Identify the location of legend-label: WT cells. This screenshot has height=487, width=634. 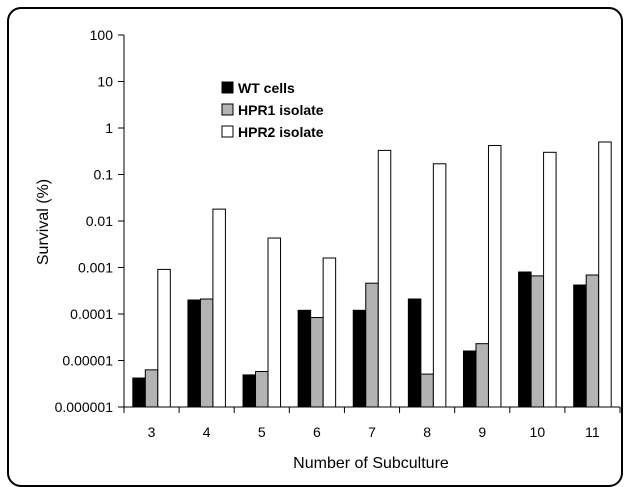
(266, 88).